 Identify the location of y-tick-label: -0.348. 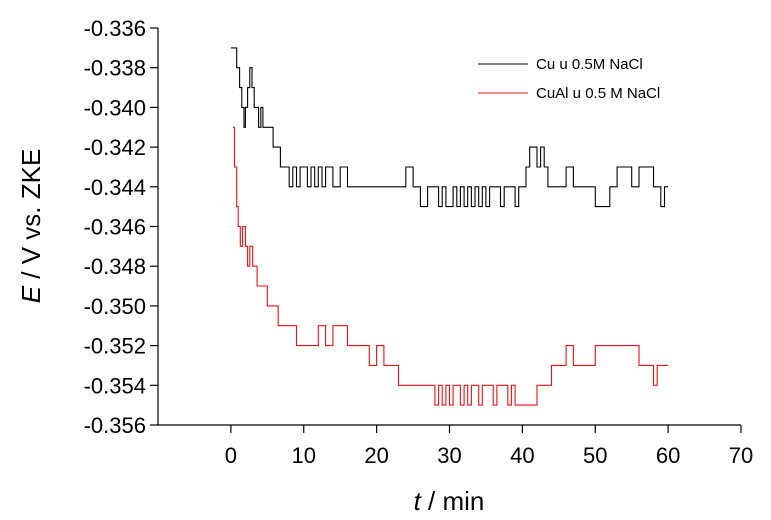
(115, 266).